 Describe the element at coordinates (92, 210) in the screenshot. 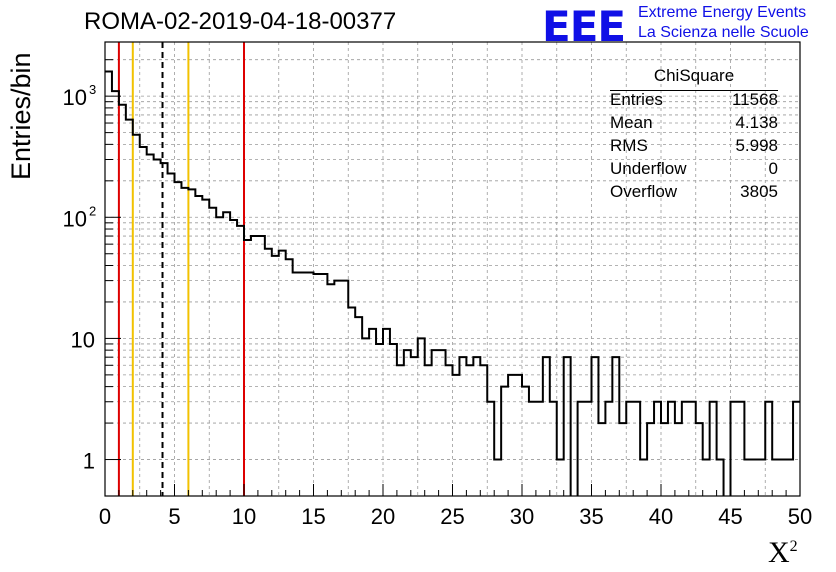

I see `y-tick-label-exponent: 2` at that location.